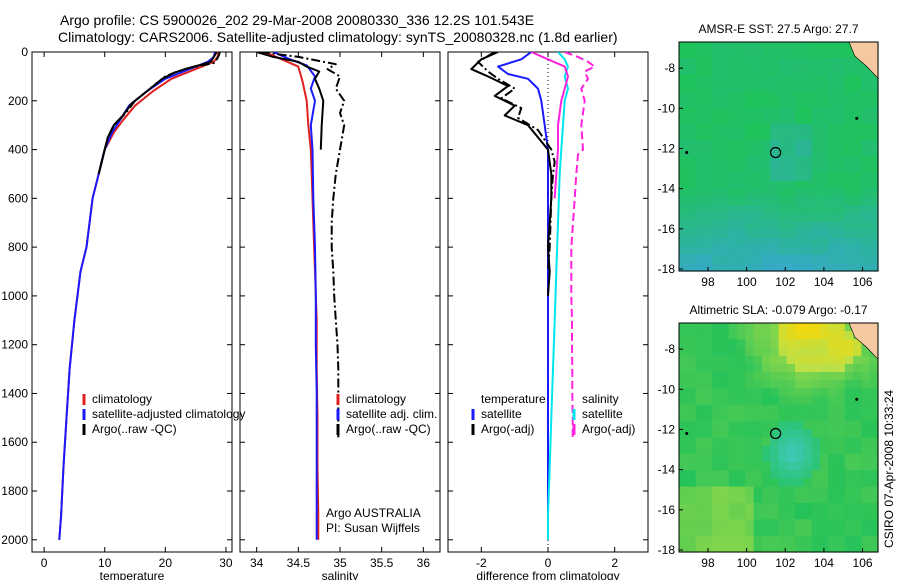 This screenshot has height=580, width=900. I want to click on legend-entry: satellite-adjusted climatology, so click(168, 414).